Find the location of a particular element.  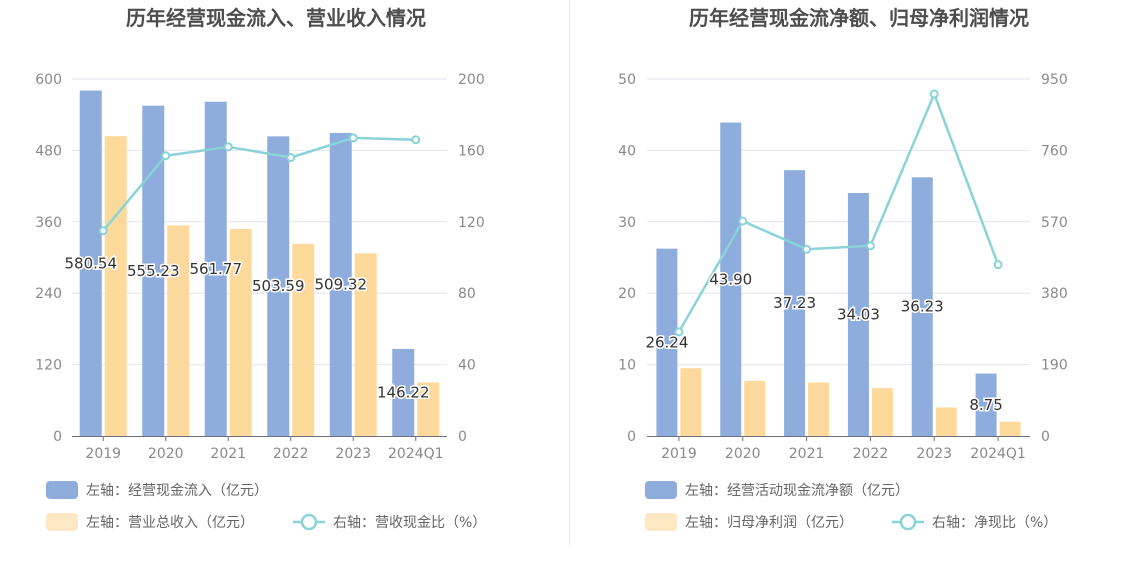

y-tick-label-right: 200 is located at coordinates (471, 80).